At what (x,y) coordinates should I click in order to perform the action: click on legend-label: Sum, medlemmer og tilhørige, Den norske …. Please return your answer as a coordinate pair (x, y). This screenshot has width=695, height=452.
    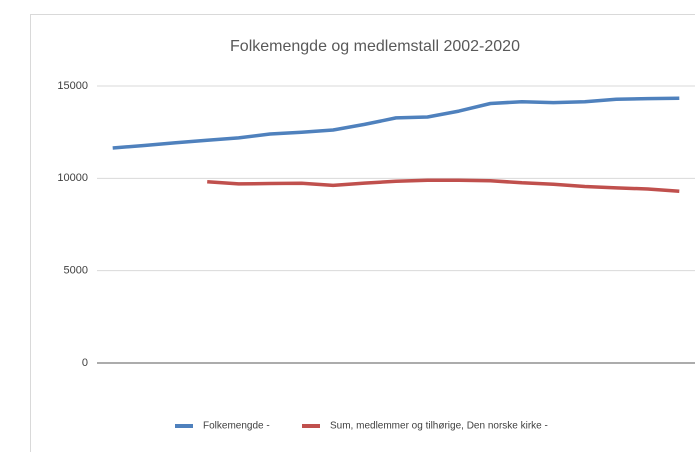
    Looking at the image, I should click on (439, 426).